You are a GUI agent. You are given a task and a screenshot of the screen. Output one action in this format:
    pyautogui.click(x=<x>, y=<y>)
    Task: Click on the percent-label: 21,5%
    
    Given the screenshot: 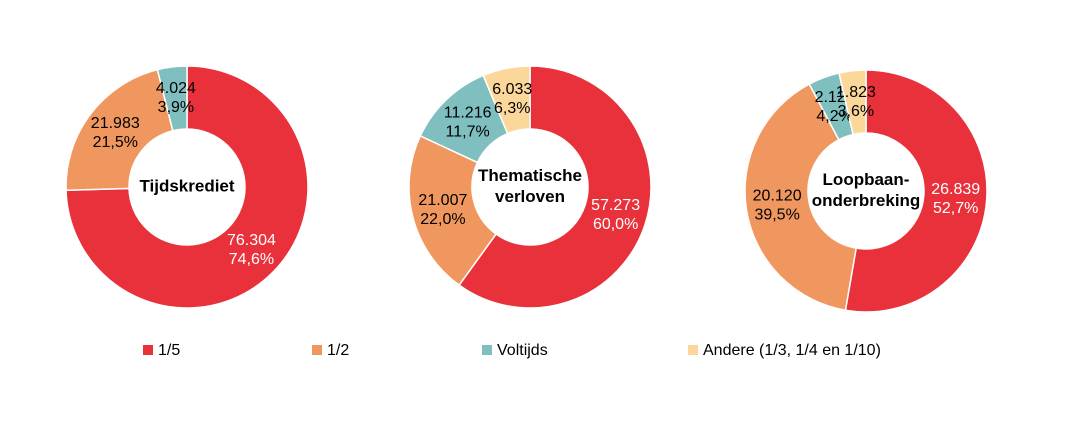 What is the action you would take?
    pyautogui.click(x=115, y=142)
    